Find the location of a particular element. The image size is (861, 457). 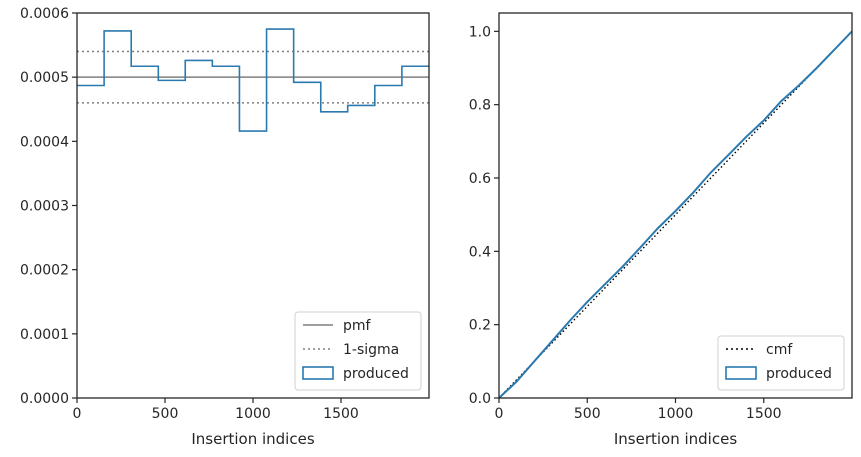

produced-histogram is located at coordinates (253, 80).